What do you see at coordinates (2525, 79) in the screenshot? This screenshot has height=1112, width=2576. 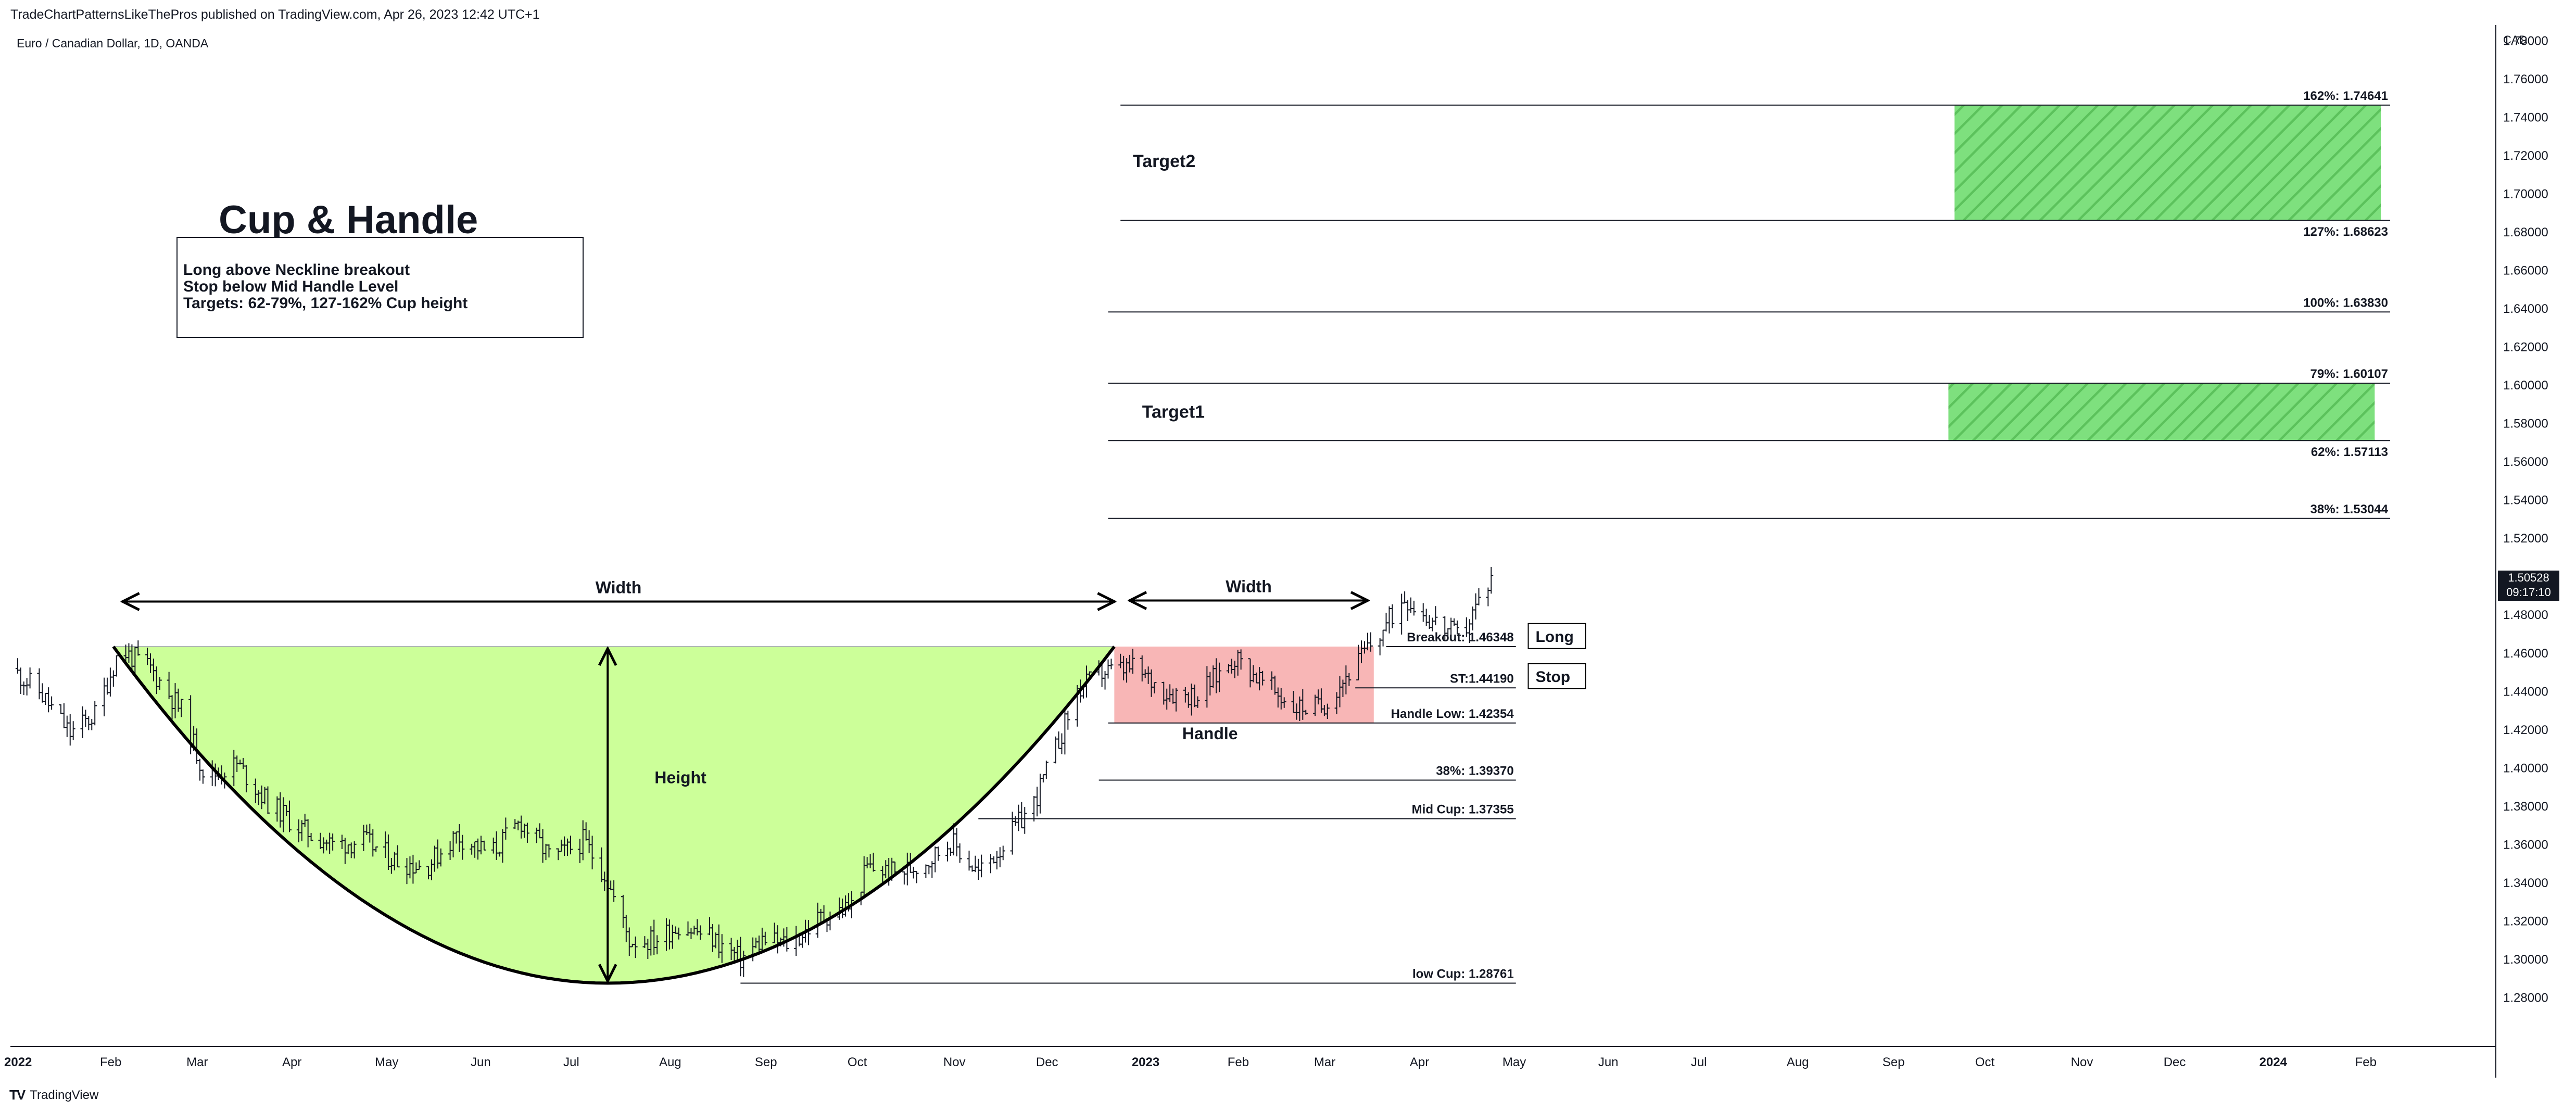 I see `y-tick-label: 1.76000` at bounding box center [2525, 79].